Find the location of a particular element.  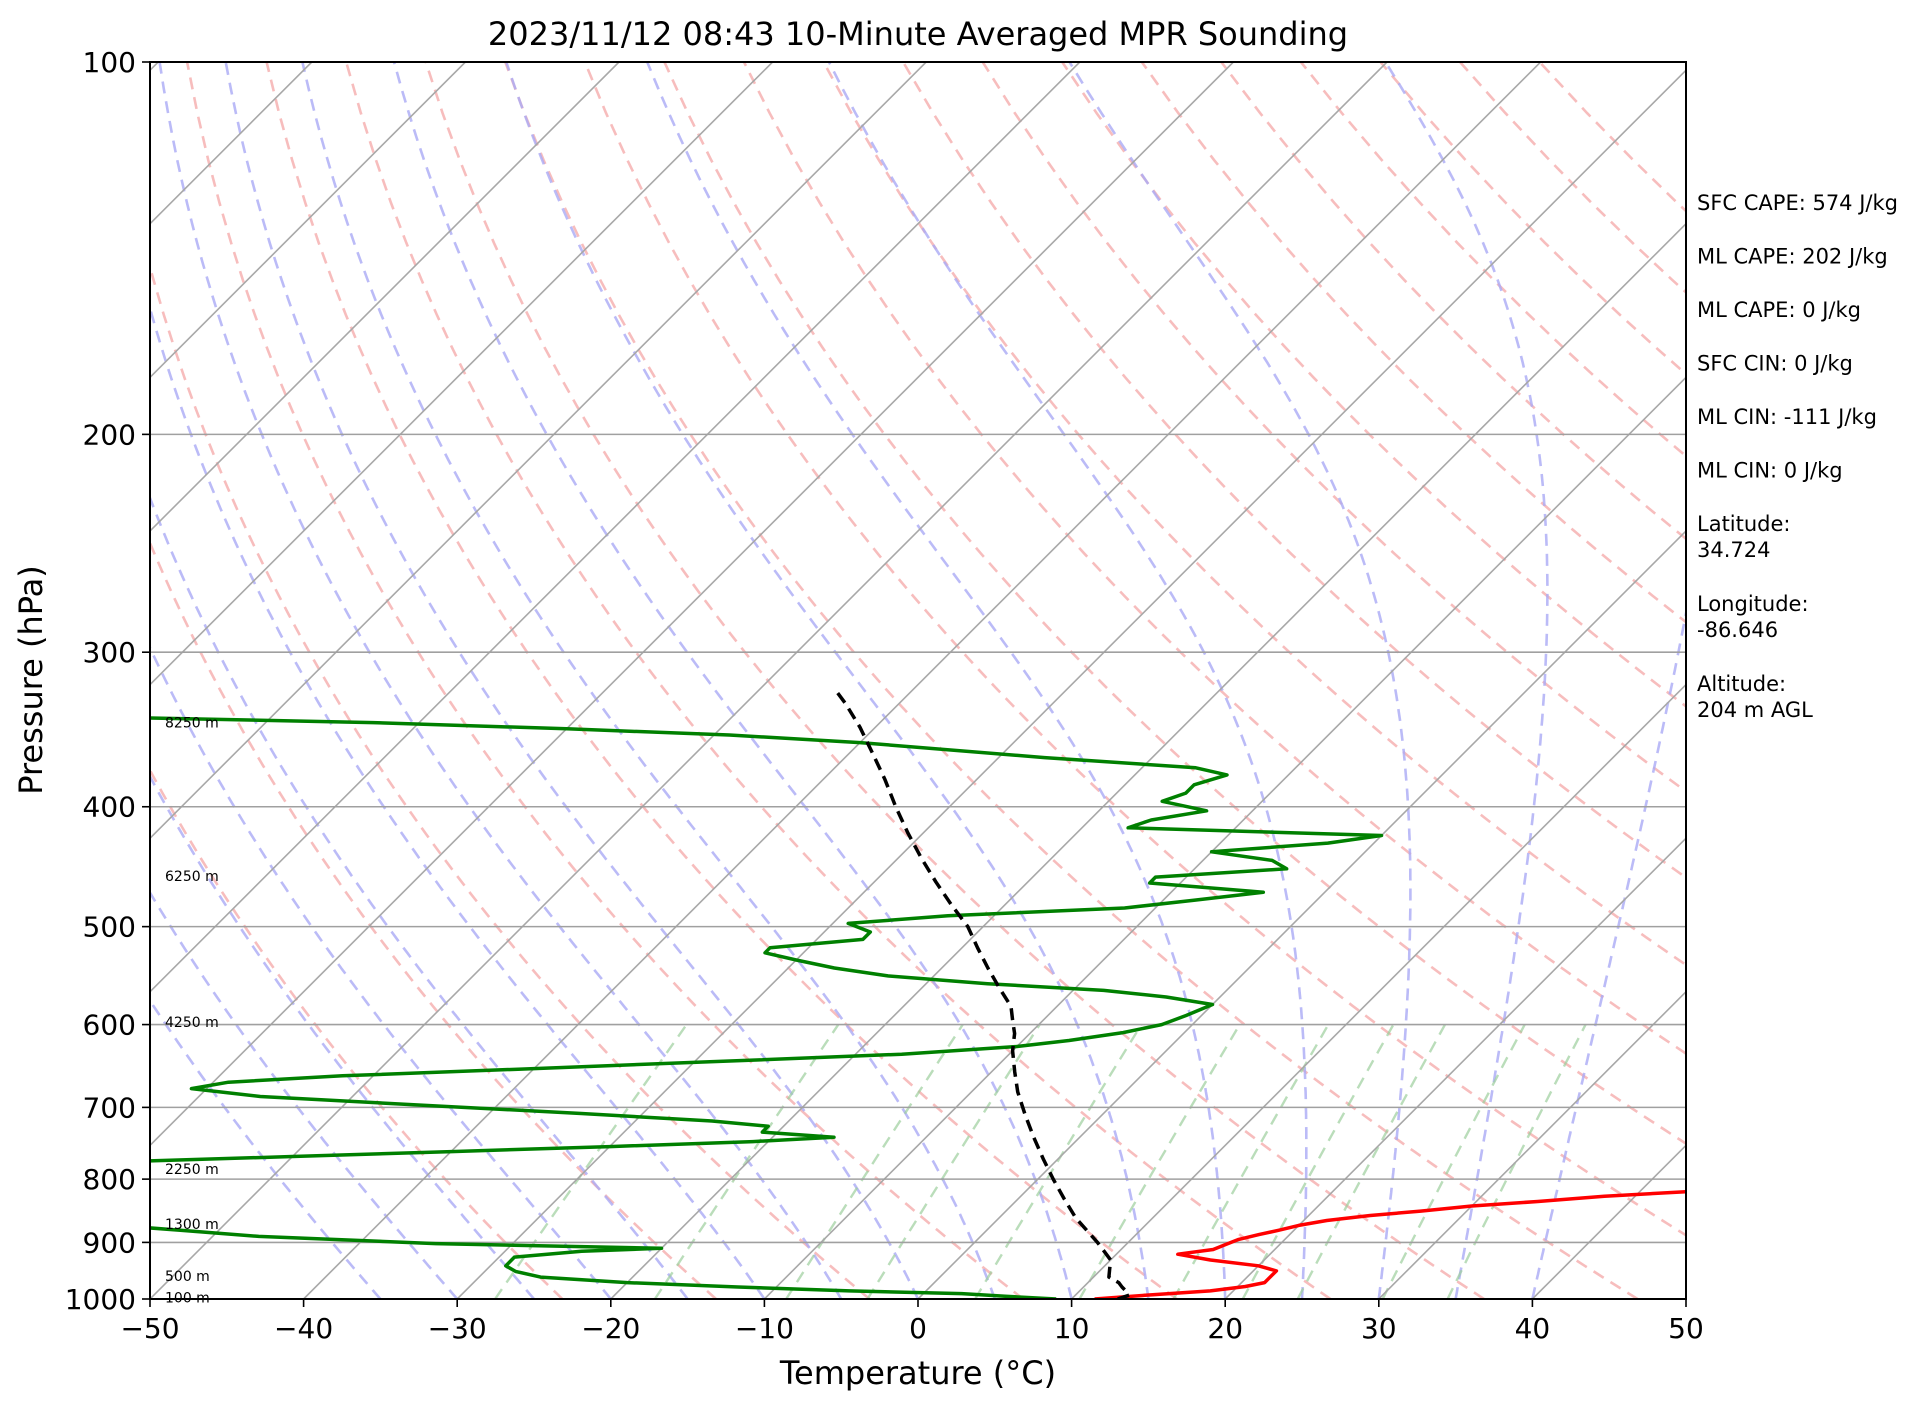

height-labels: 8250 m 6250 m 4250 m 2250 m 1300 m 500 m 100 m is located at coordinates (192, 1011).